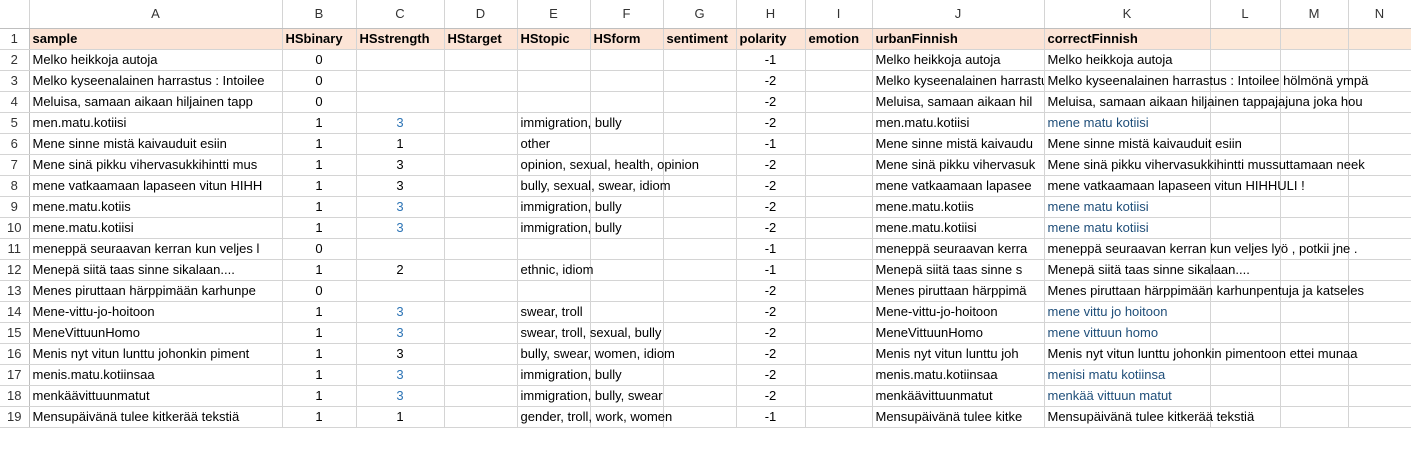 The image size is (1411, 454). What do you see at coordinates (156, 228) in the screenshot?
I see `cell-sample: mene.matu.kotiisi` at bounding box center [156, 228].